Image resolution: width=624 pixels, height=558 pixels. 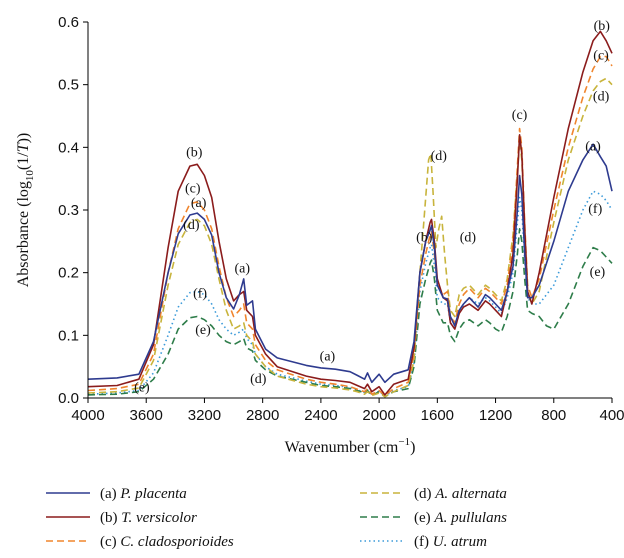 What do you see at coordinates (68, 85) in the screenshot?
I see `y-tick-label: 0.5` at bounding box center [68, 85].